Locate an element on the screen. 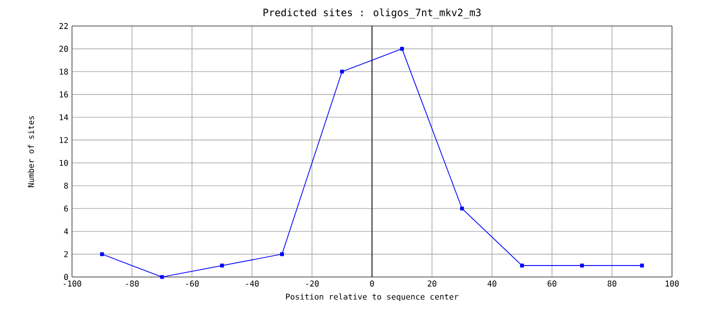 The width and height of the screenshot is (704, 328). y-tick-label: 20 is located at coordinates (63, 49).